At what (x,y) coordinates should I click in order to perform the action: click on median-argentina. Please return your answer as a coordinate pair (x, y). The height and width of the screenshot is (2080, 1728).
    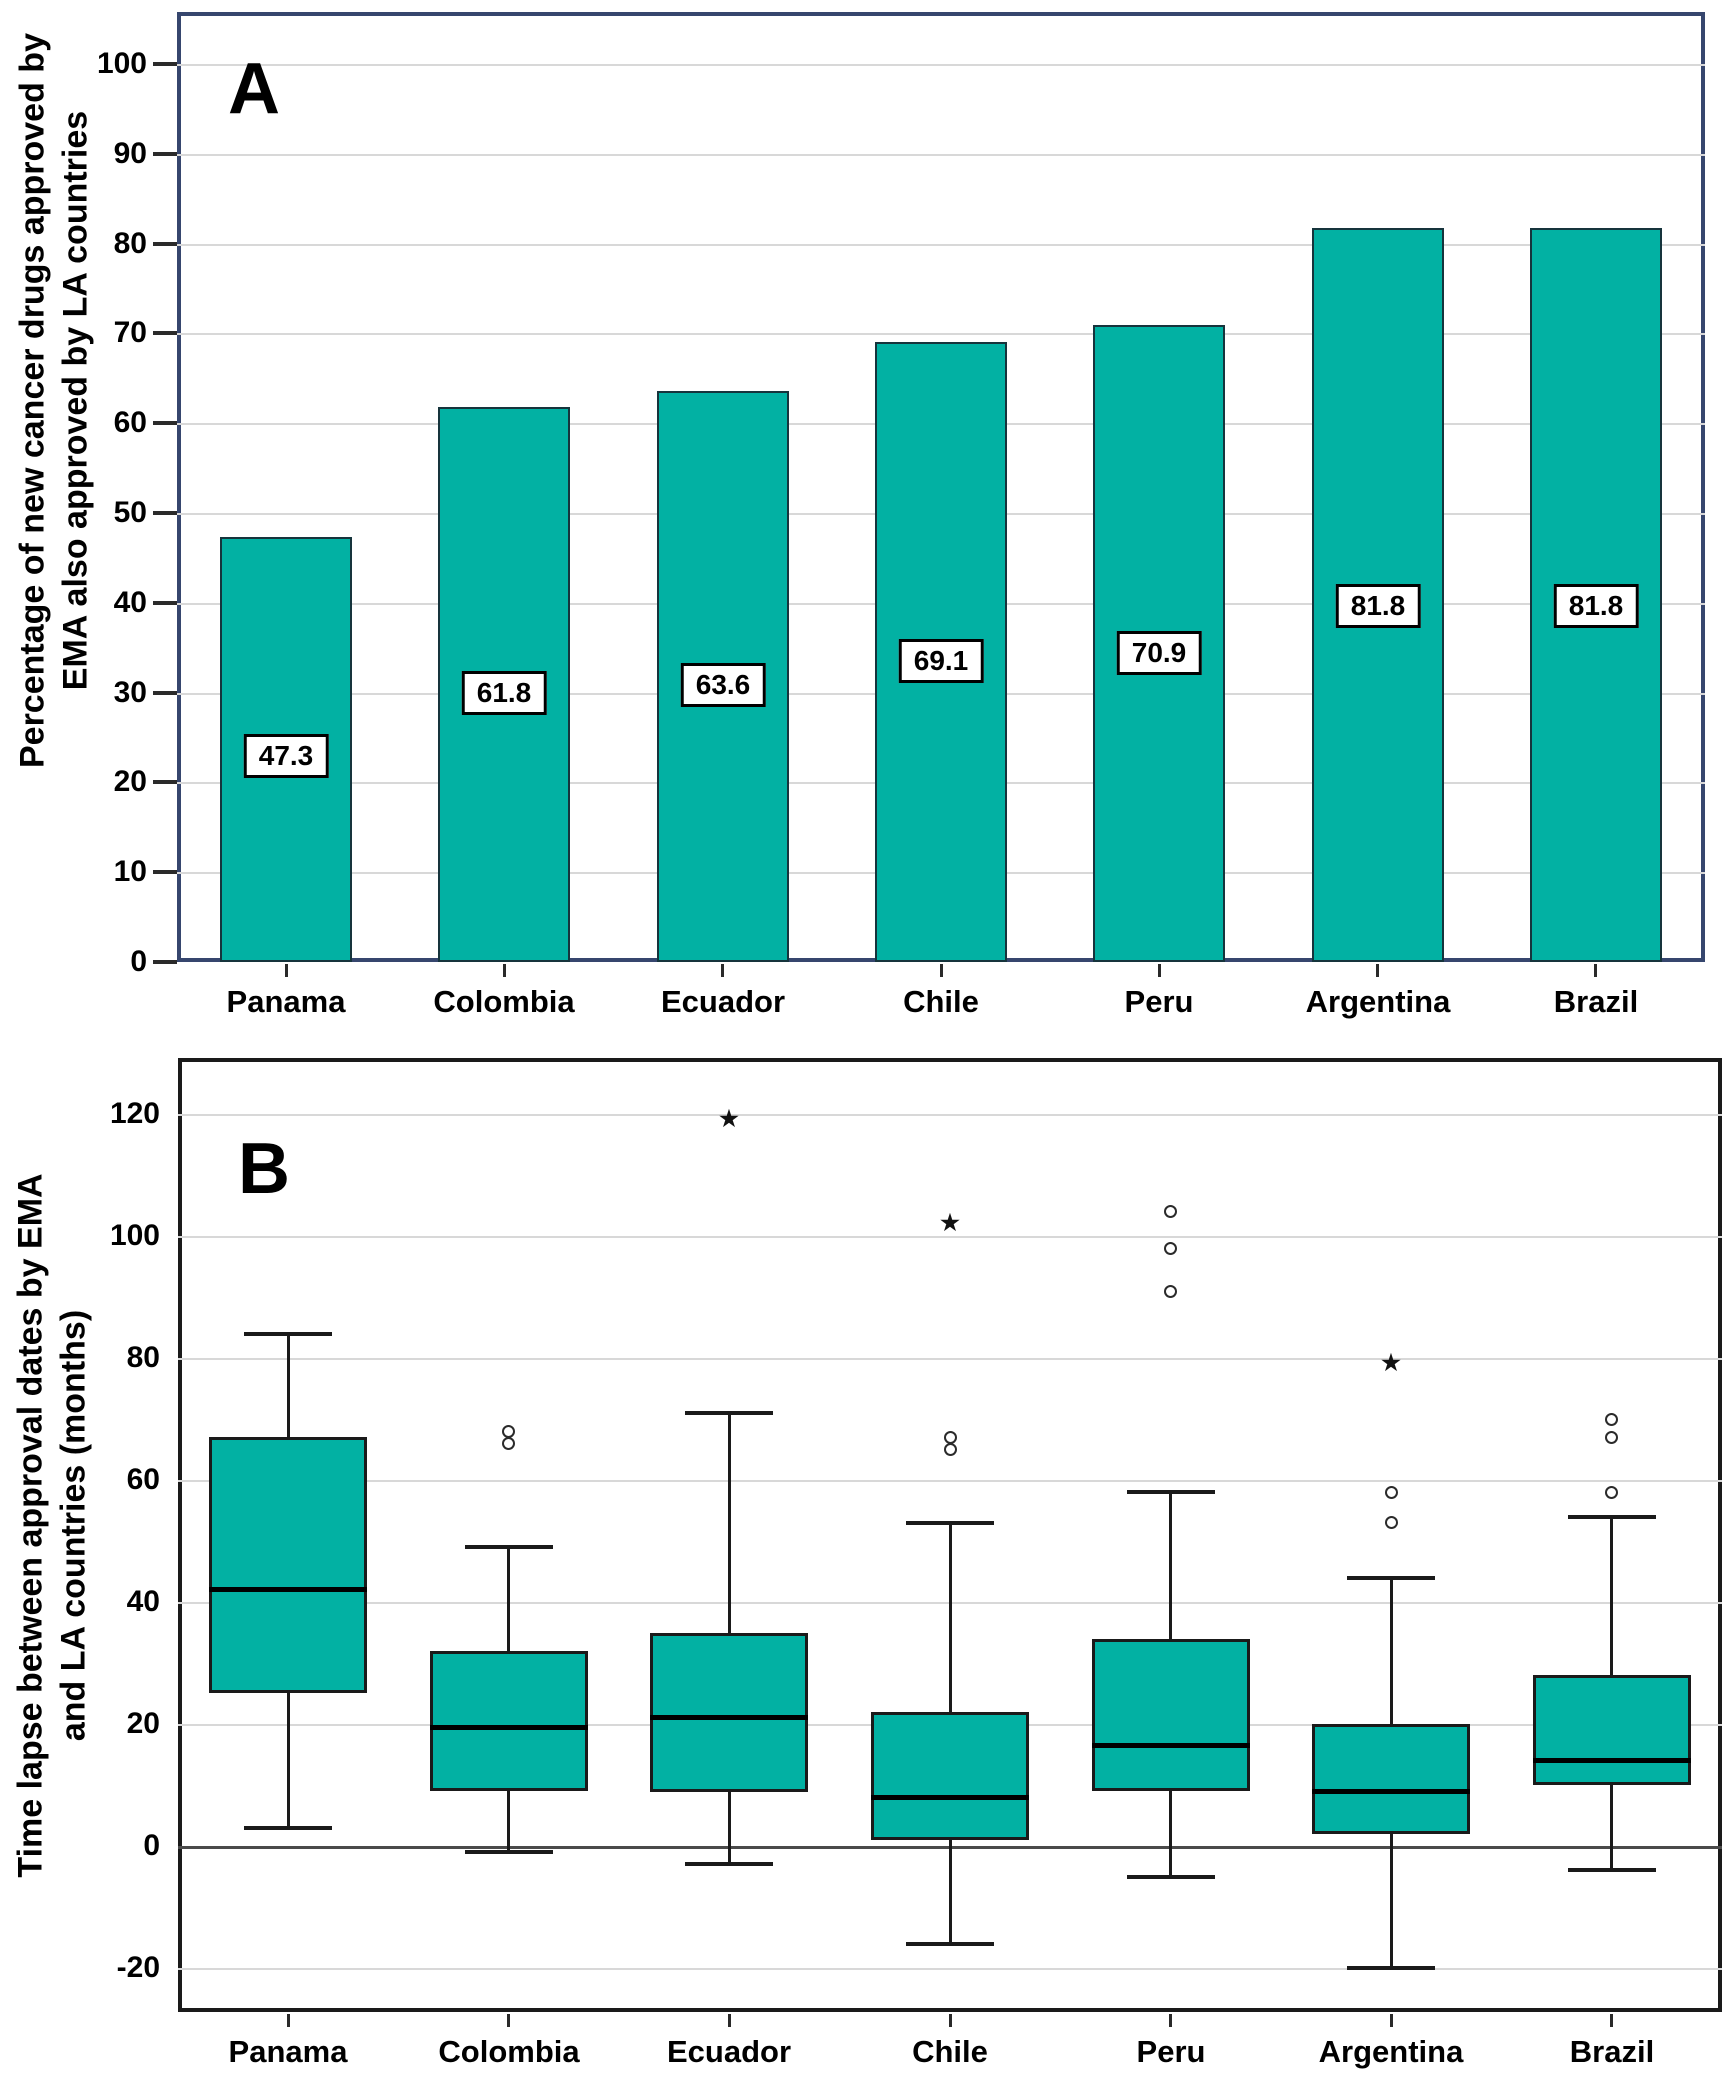
    Looking at the image, I should click on (1391, 1791).